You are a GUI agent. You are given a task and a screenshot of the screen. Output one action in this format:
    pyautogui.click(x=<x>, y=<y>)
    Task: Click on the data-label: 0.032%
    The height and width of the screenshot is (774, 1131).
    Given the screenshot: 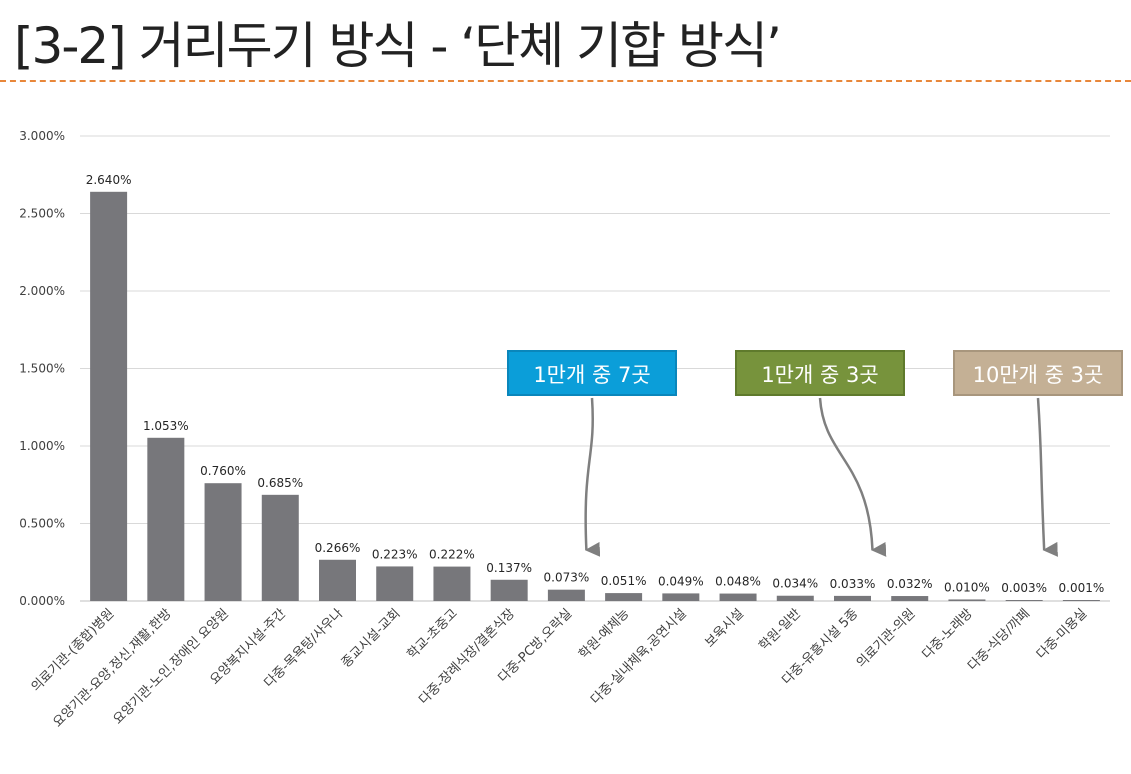 What is the action you would take?
    pyautogui.click(x=910, y=584)
    